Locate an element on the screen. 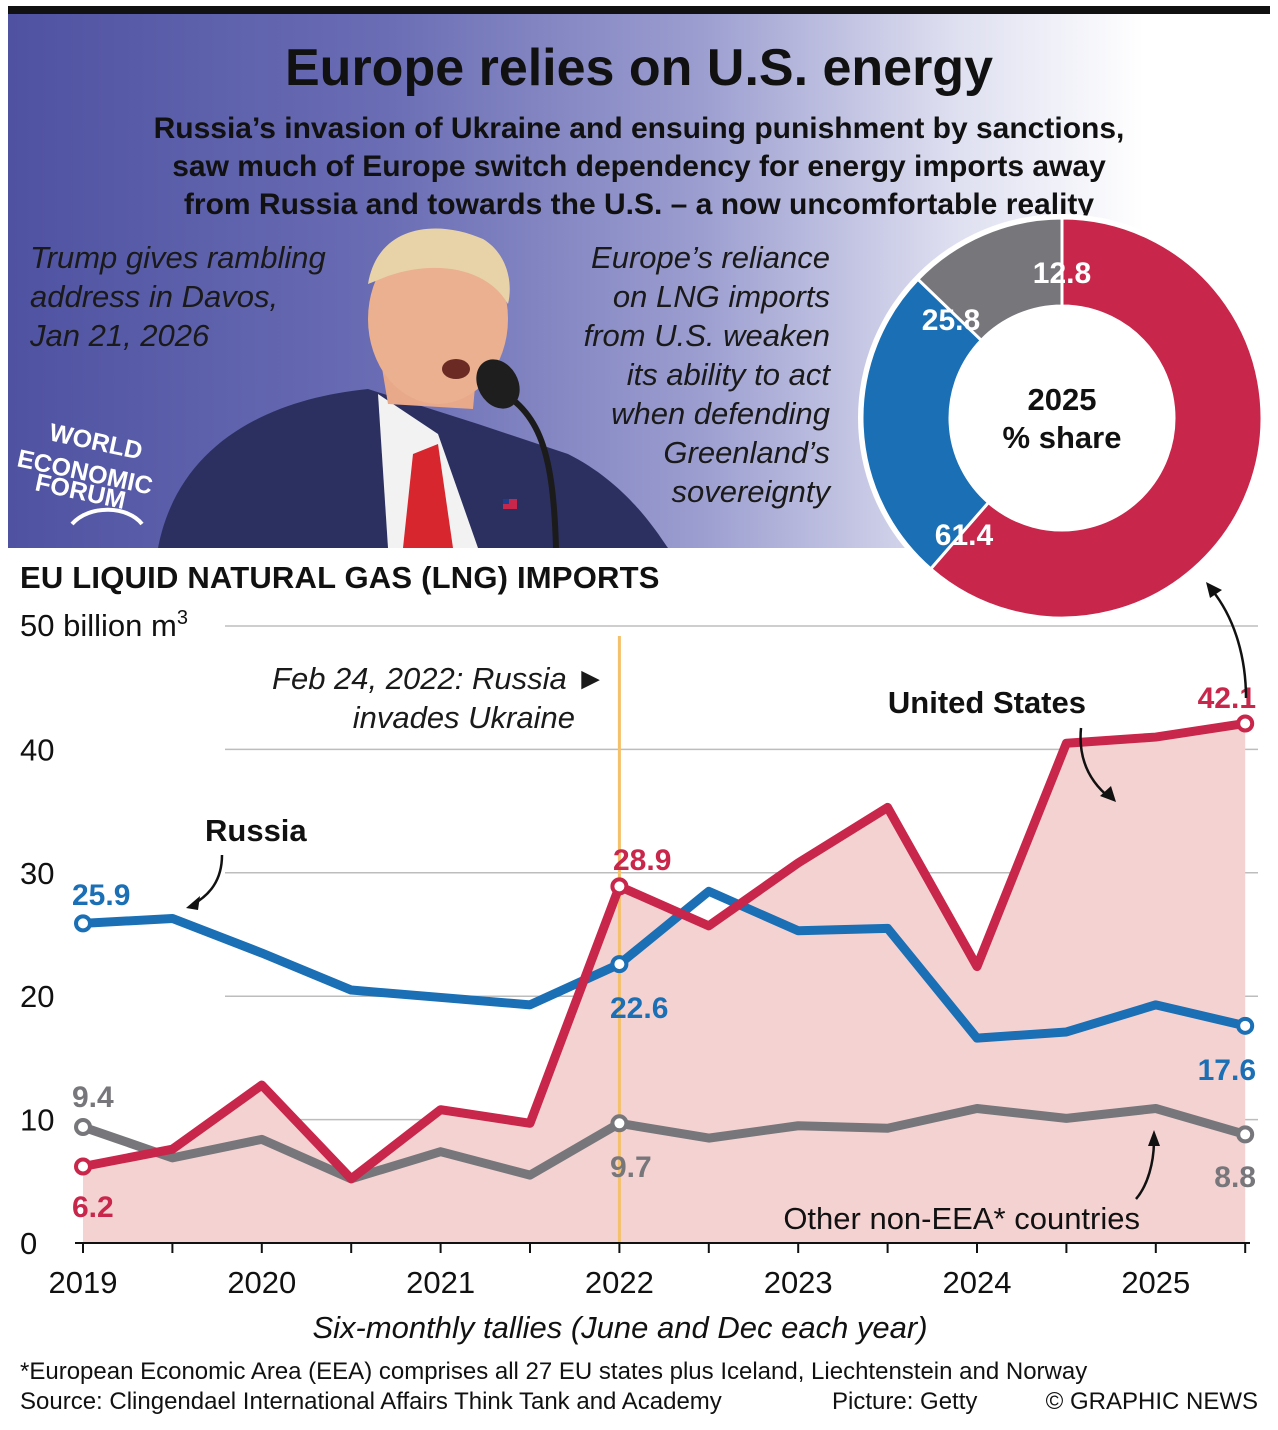 The image size is (1278, 1430). page-title: Europe relies on U.S. energy is located at coordinates (639, 68).